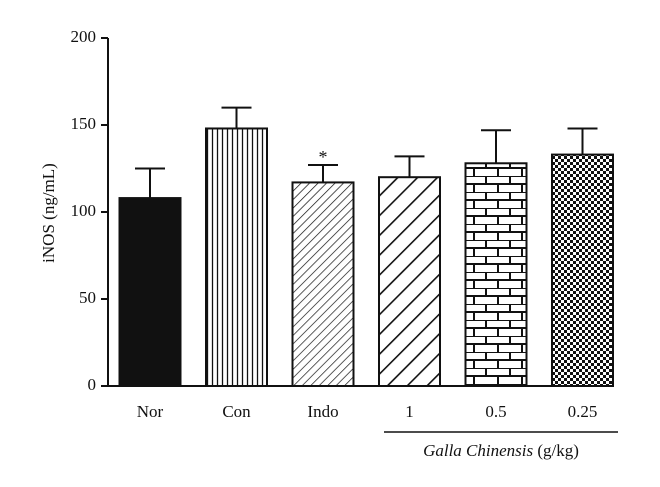 The width and height of the screenshot is (660, 487). I want to click on bar-Indo, so click(323, 284).